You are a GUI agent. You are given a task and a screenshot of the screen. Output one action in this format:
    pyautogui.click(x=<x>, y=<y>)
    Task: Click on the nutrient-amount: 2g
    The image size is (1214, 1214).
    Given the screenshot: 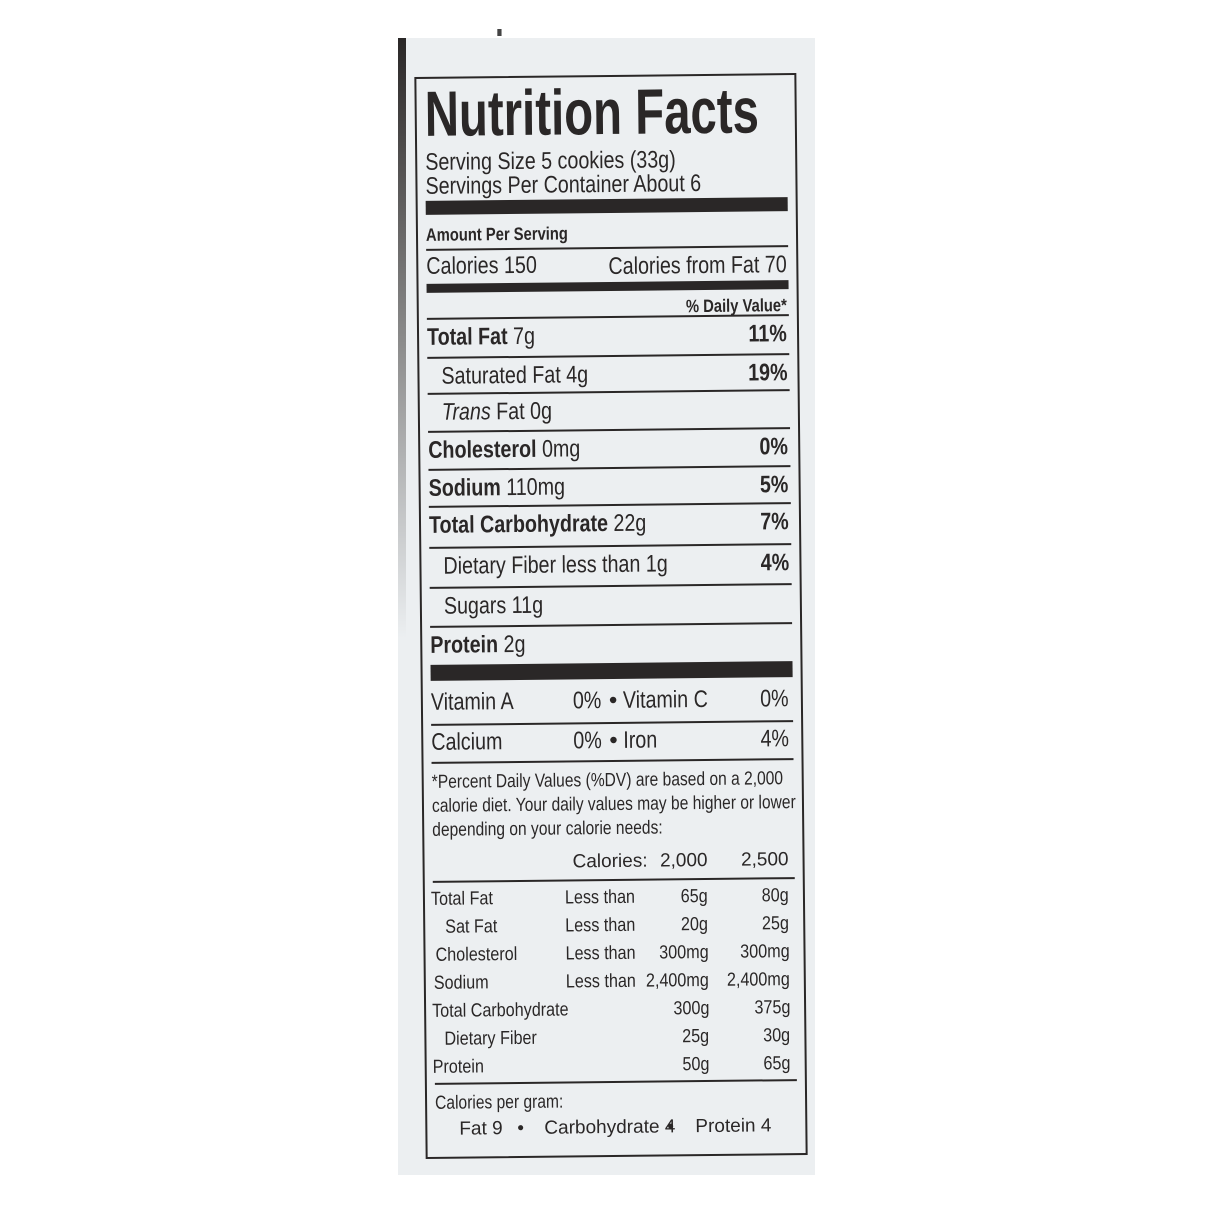 What is the action you would take?
    pyautogui.click(x=514, y=644)
    